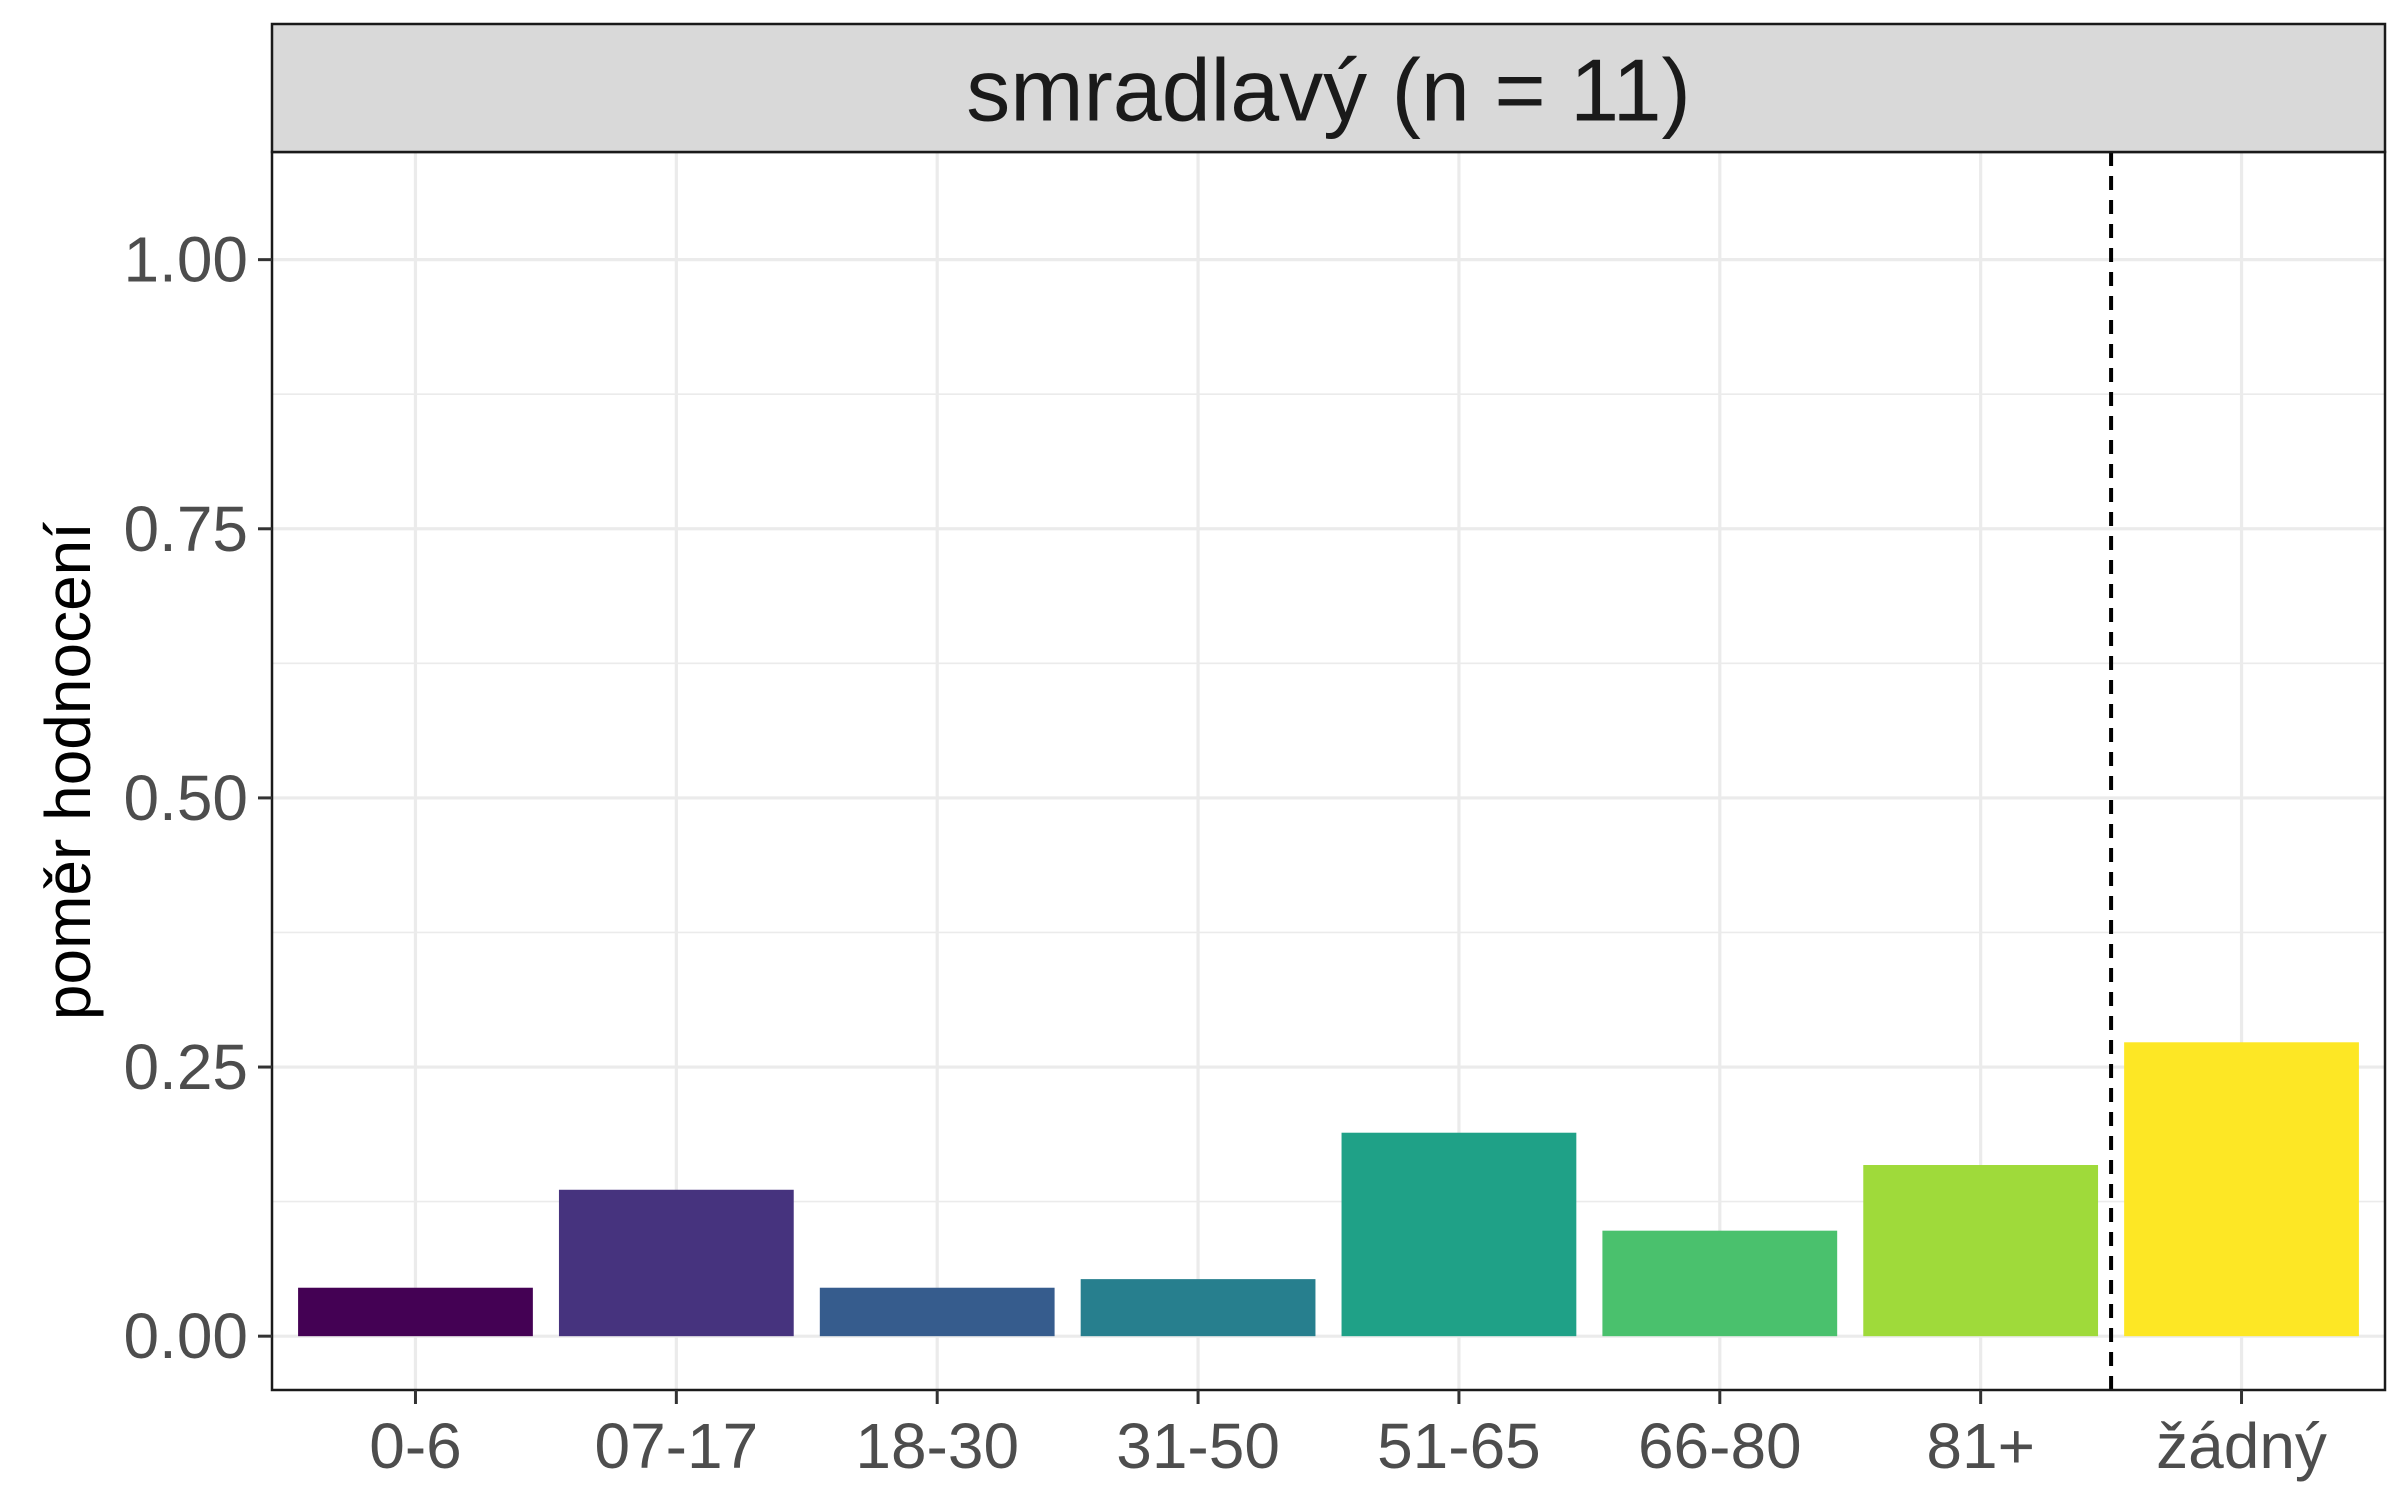  I want to click on x-tick-label: 81+, so click(1980, 1446).